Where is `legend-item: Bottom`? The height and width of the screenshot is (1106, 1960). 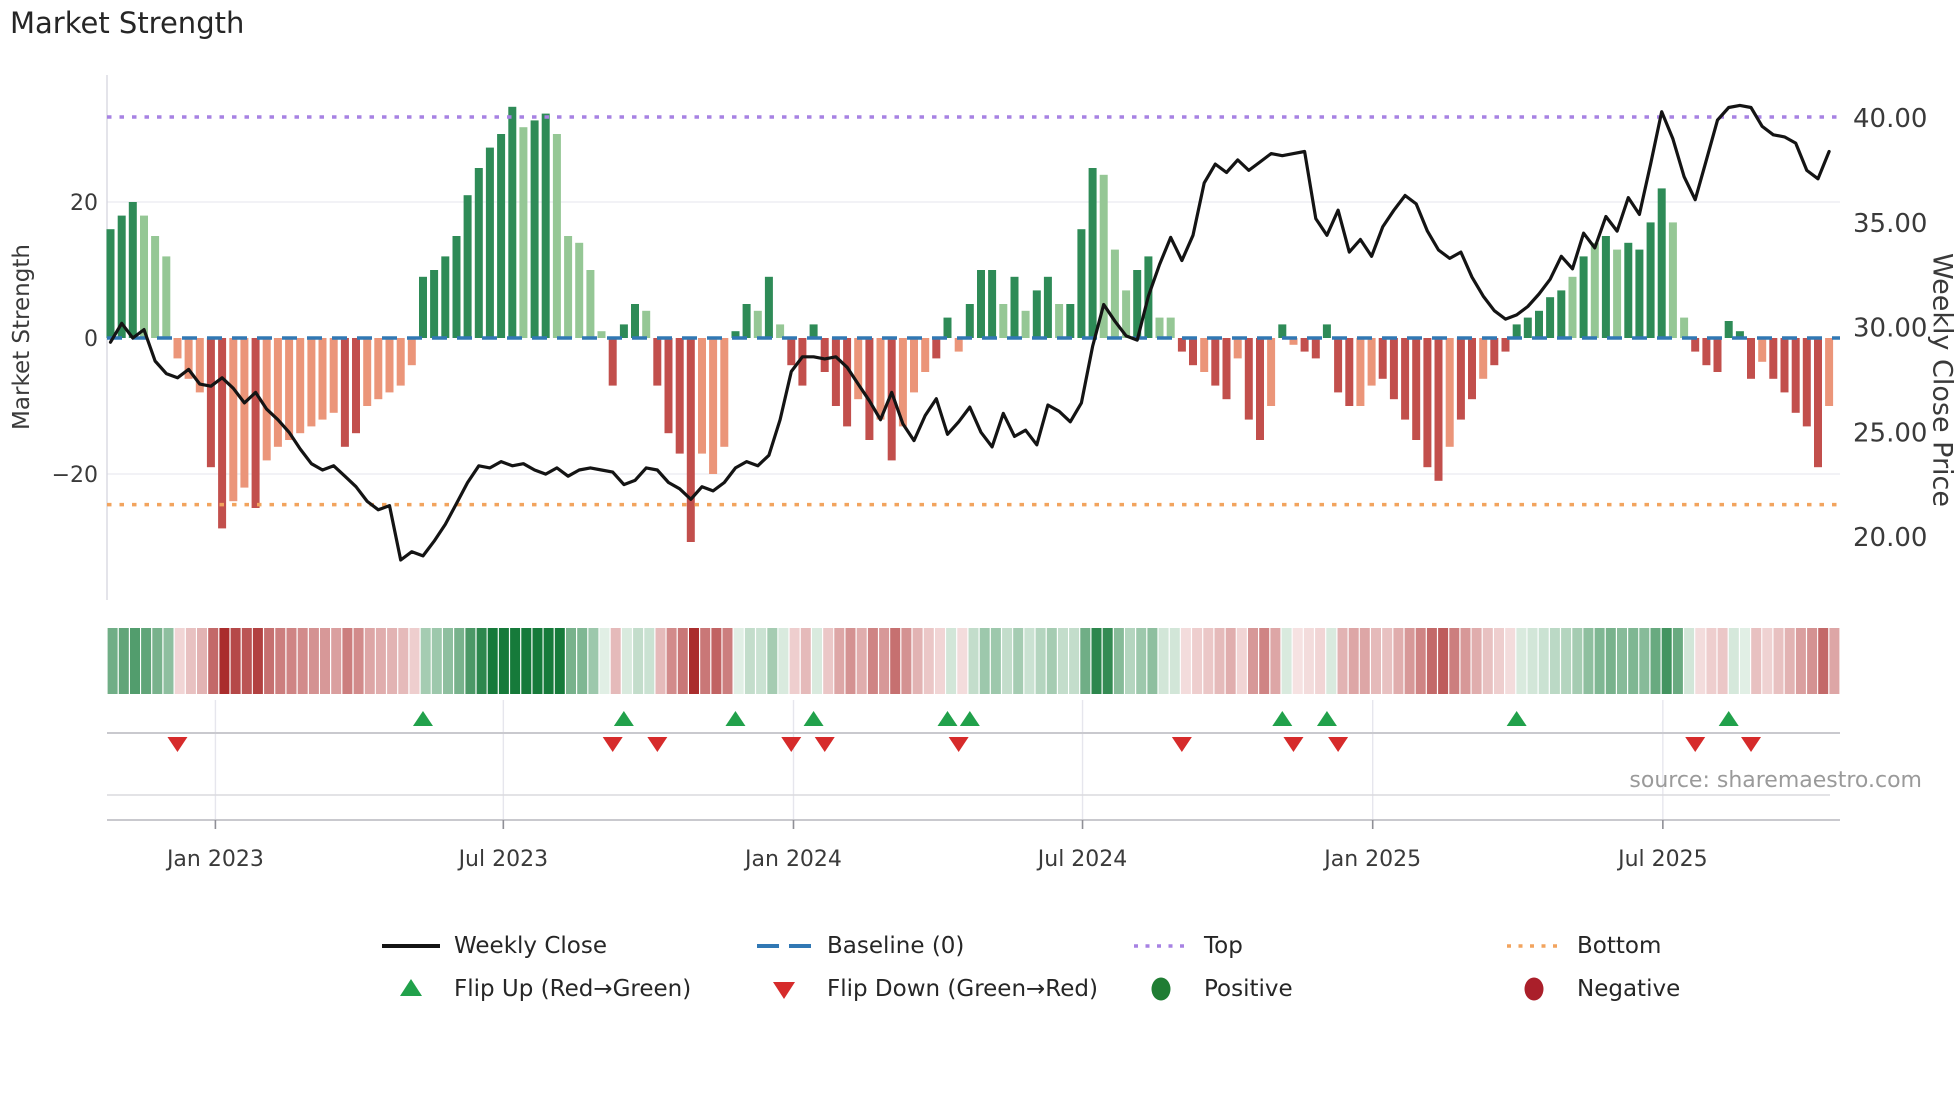
legend-item: Bottom is located at coordinates (1582, 946).